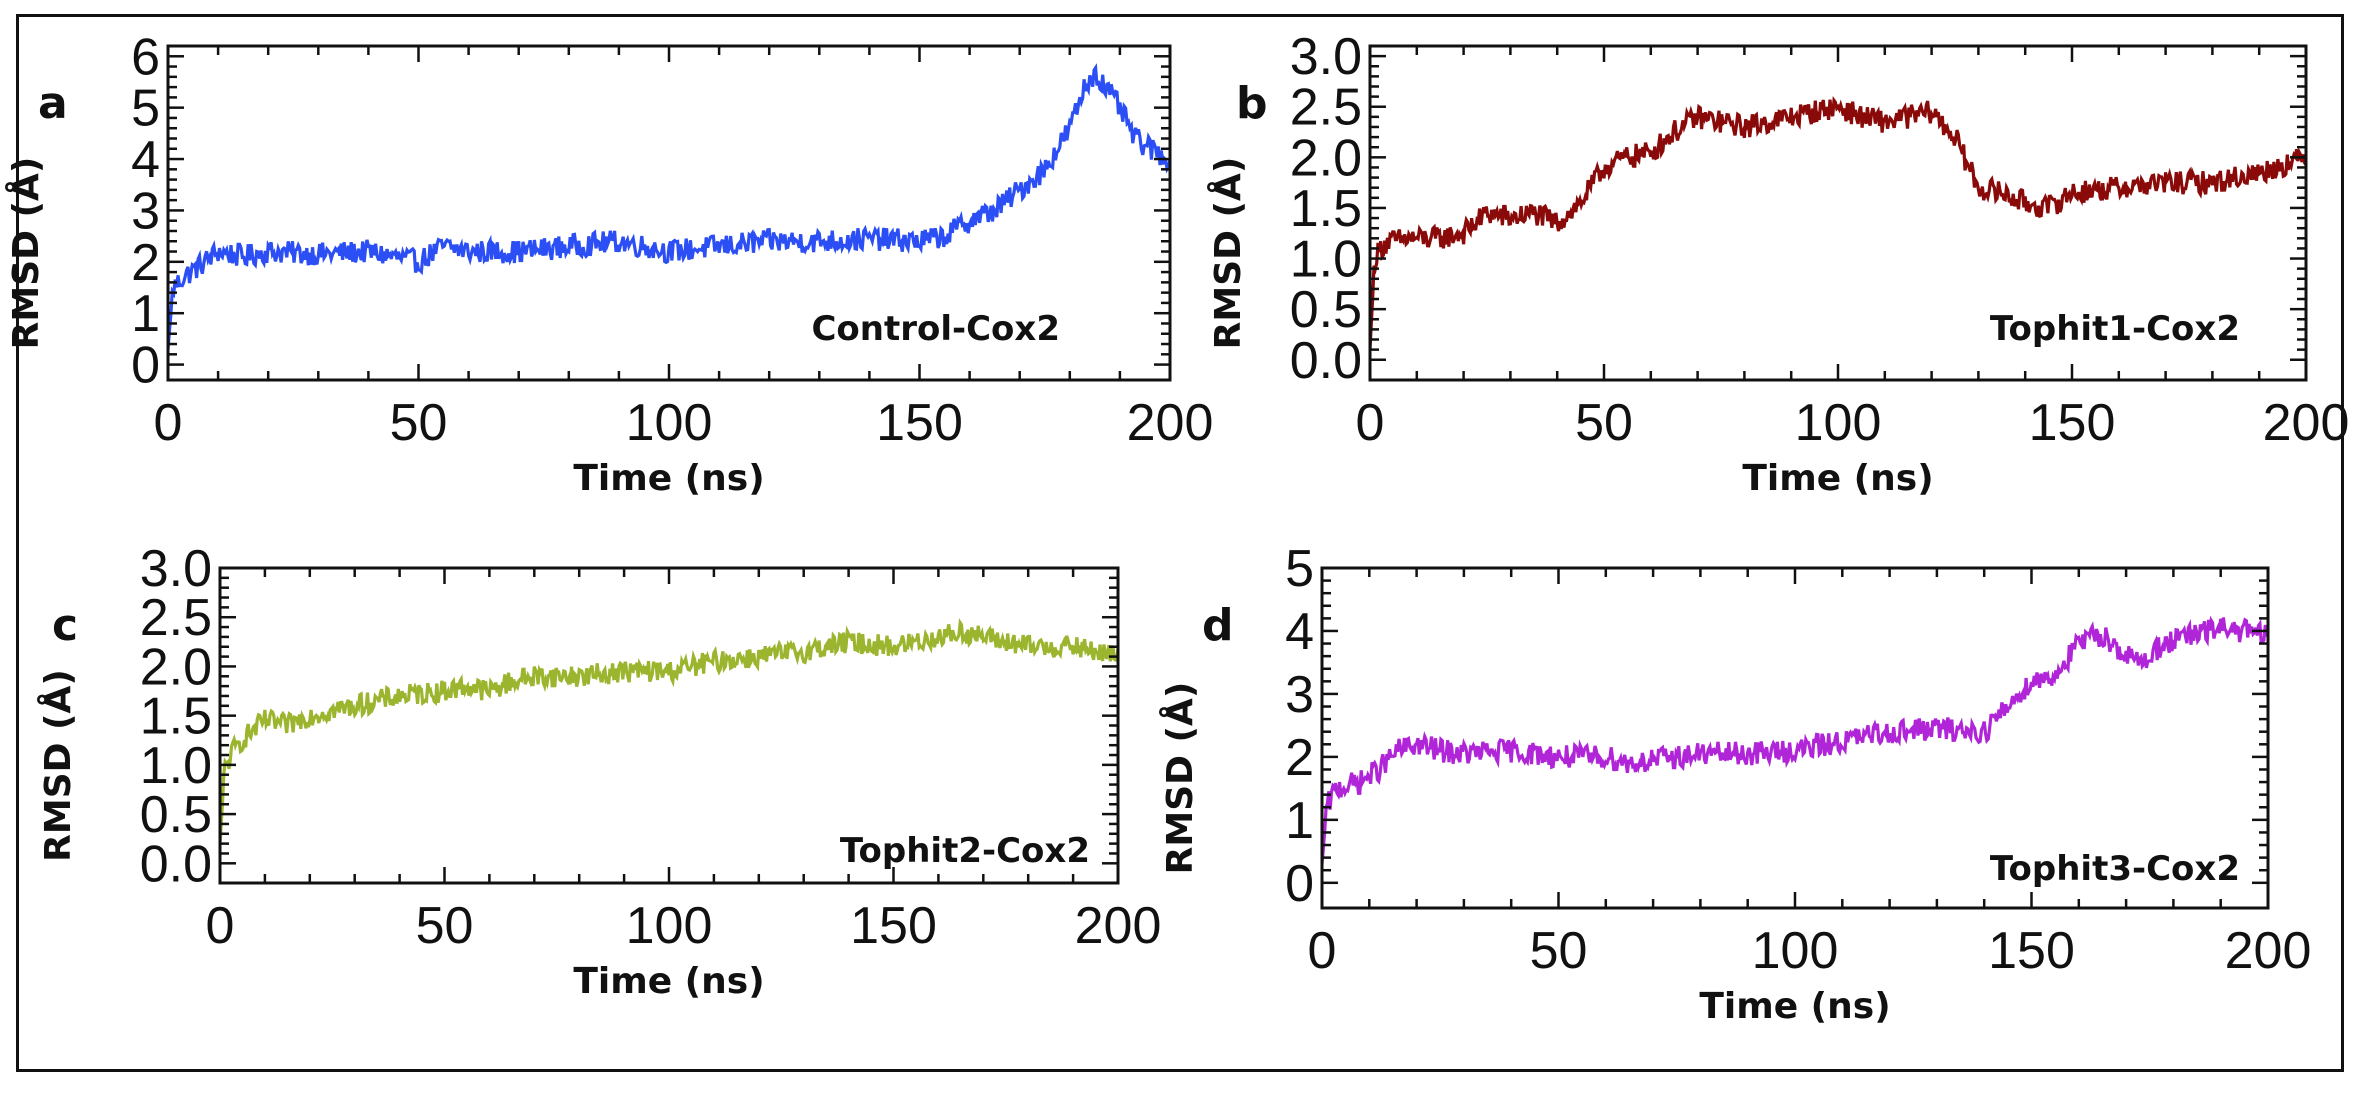 The image size is (2364, 1099). What do you see at coordinates (145, 57) in the screenshot?
I see `y-tick-label: 6` at bounding box center [145, 57].